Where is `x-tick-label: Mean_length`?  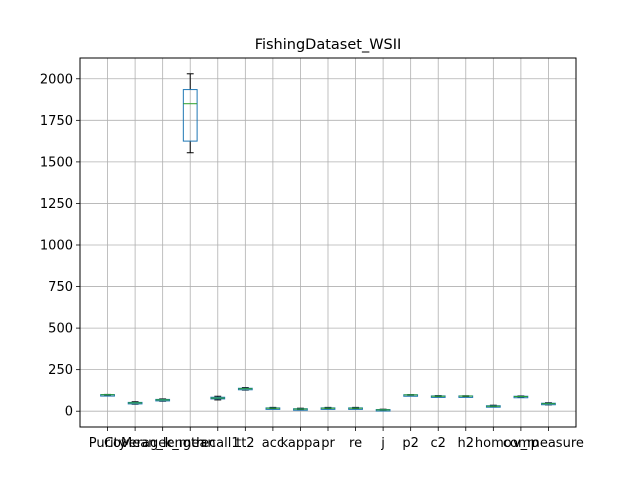 x-tick-label: Mean_length is located at coordinates (162, 443).